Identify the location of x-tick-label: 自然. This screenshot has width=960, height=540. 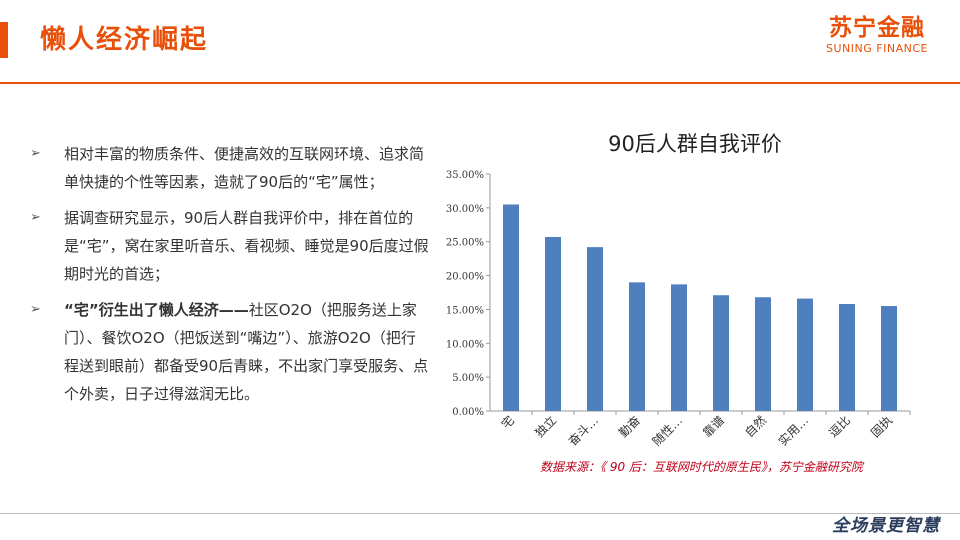
(756, 427).